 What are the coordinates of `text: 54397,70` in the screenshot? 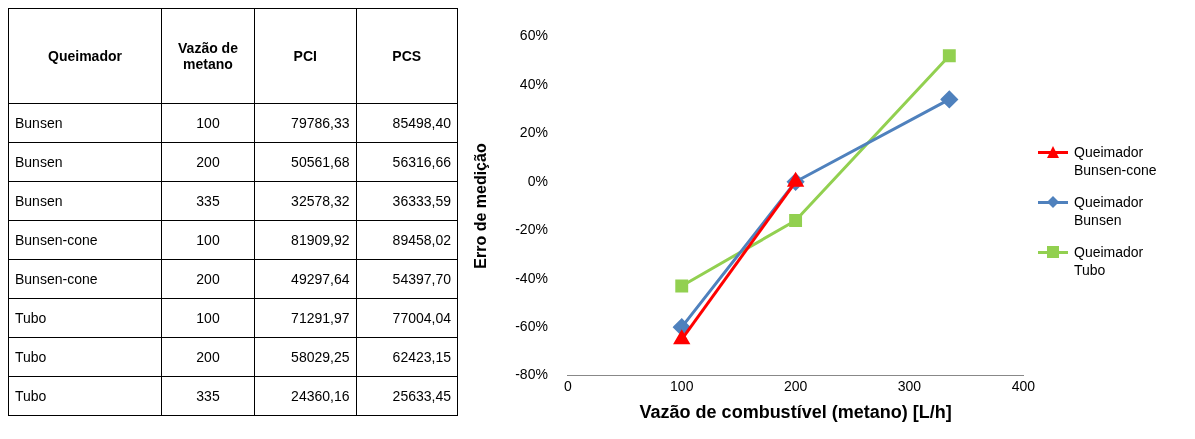 It's located at (407, 279).